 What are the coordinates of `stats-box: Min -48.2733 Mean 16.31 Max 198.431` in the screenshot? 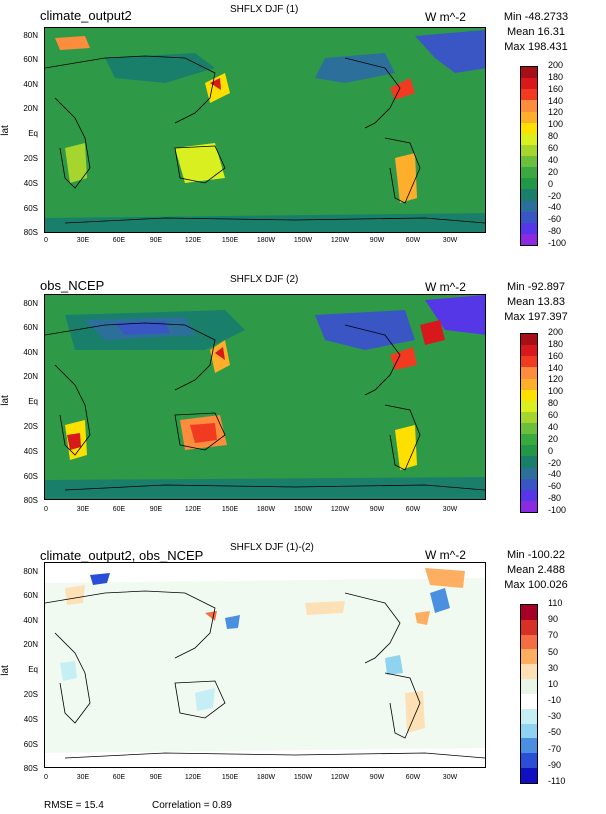 It's located at (536, 32).